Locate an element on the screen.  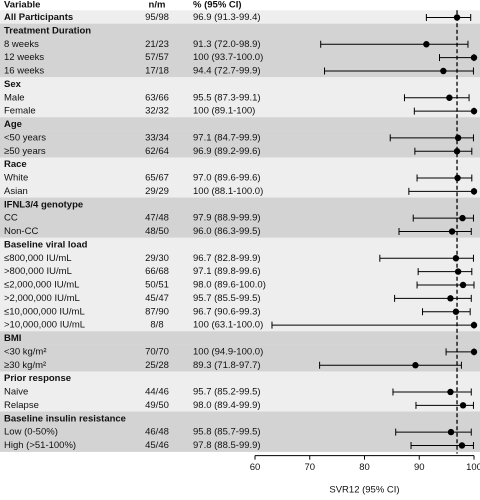
x-tick-label: 90 is located at coordinates (419, 467).